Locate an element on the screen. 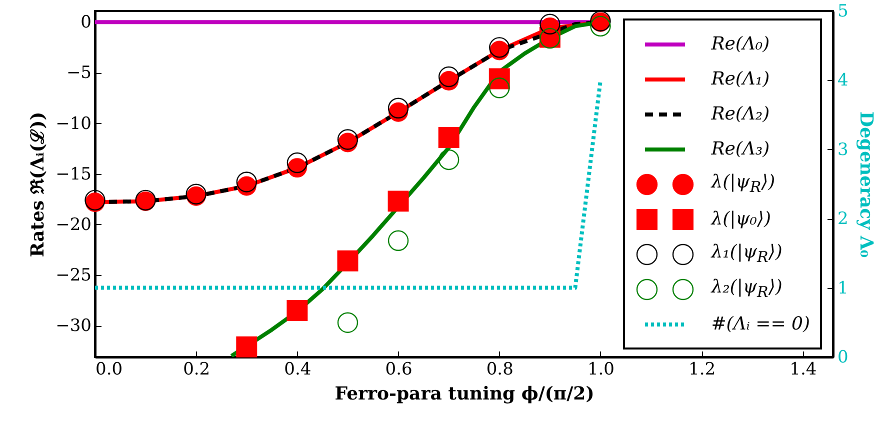 Image resolution: width=883 pixels, height=427 pixels. legend-label: λ(|ψ₀⟩) is located at coordinates (741, 219).